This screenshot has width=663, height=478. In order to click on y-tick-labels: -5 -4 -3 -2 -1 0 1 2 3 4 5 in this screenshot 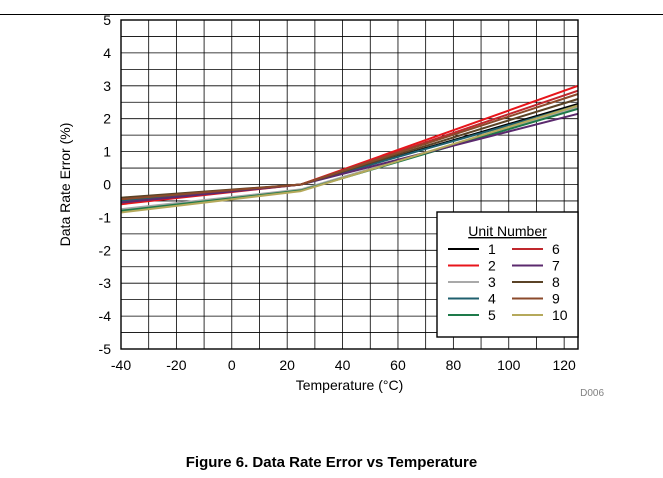, I will do `click(105, 184)`.